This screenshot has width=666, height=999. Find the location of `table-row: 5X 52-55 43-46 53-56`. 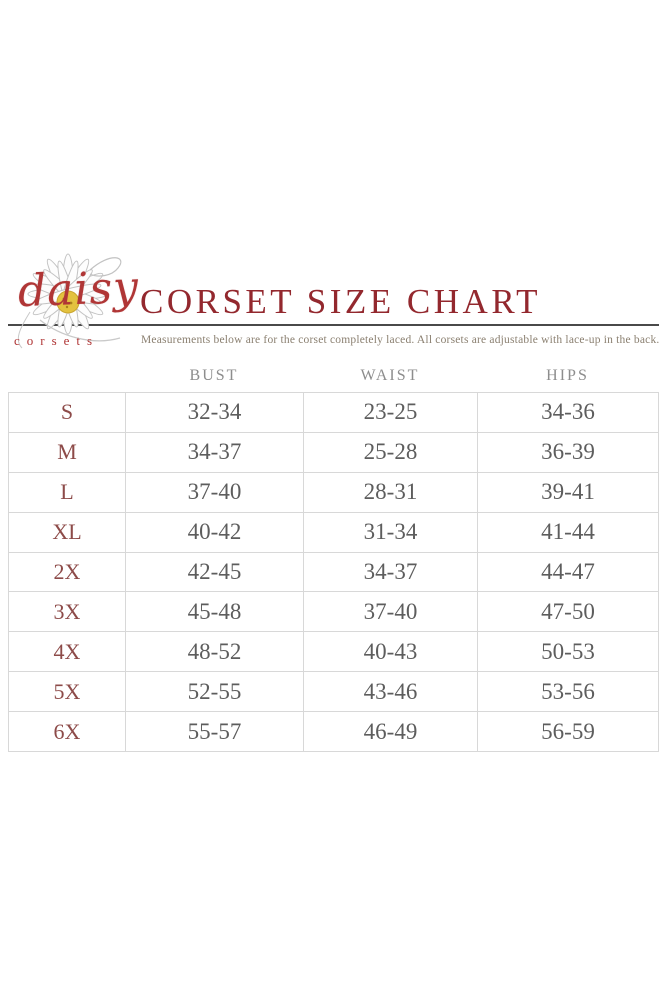

table-row: 5X 52-55 43-46 53-56 is located at coordinates (333, 691).